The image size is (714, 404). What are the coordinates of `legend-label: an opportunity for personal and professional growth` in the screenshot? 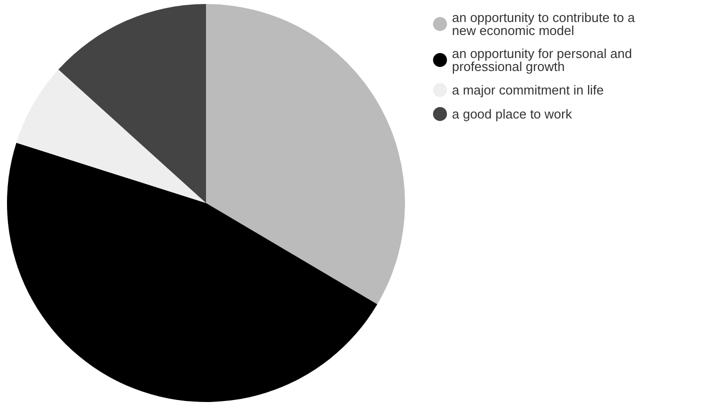 It's located at (544, 60).